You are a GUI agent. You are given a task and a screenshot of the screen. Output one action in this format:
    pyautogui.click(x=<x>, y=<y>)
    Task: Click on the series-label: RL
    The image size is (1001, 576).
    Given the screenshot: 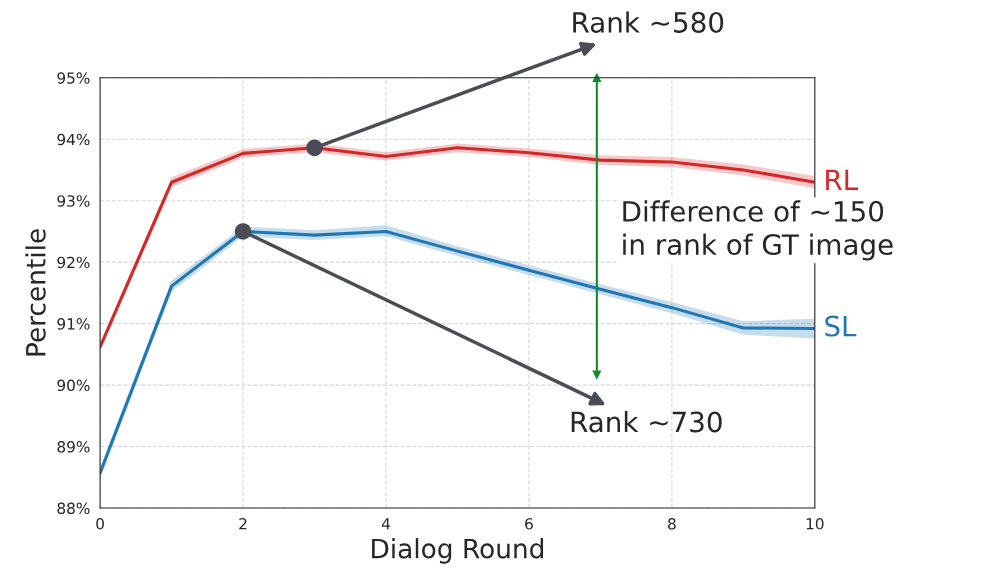 What is the action you would take?
    pyautogui.click(x=842, y=179)
    